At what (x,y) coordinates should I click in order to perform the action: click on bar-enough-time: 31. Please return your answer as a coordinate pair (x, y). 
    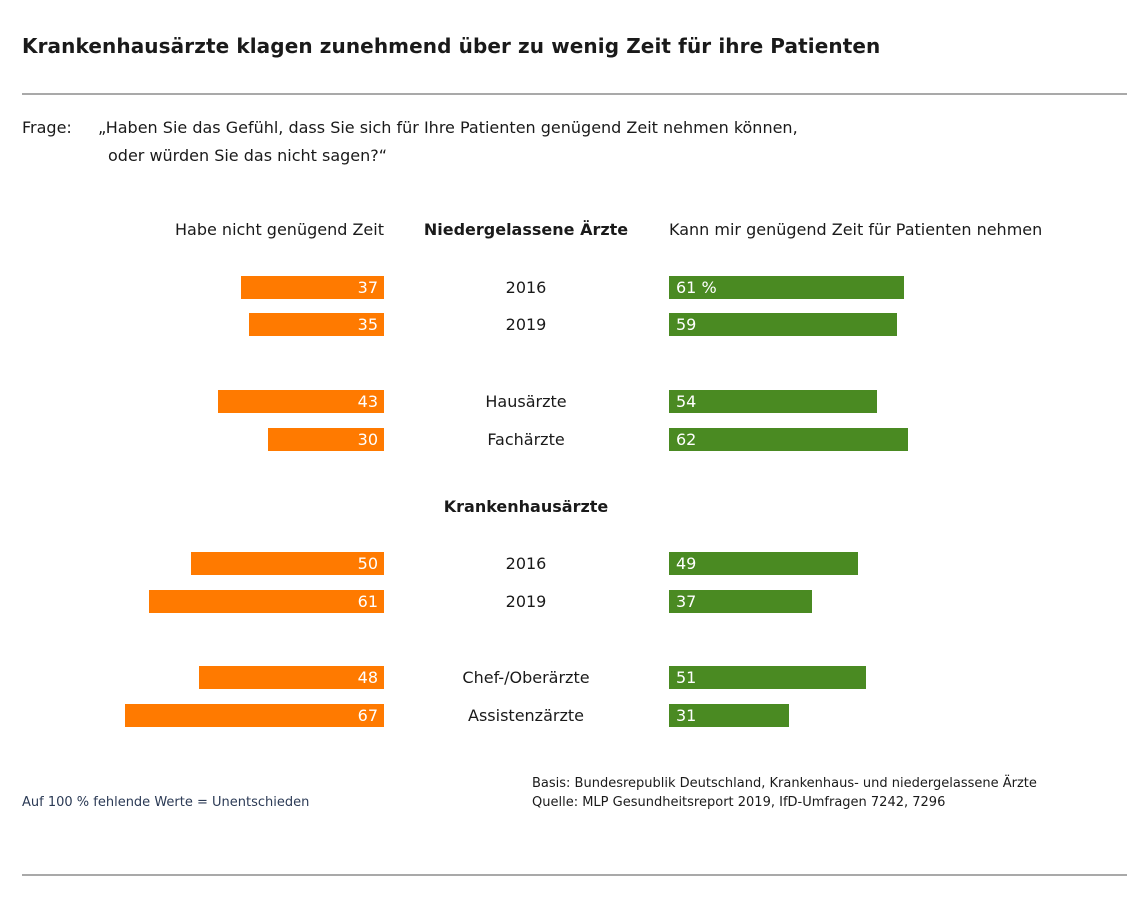
    Looking at the image, I should click on (729, 715).